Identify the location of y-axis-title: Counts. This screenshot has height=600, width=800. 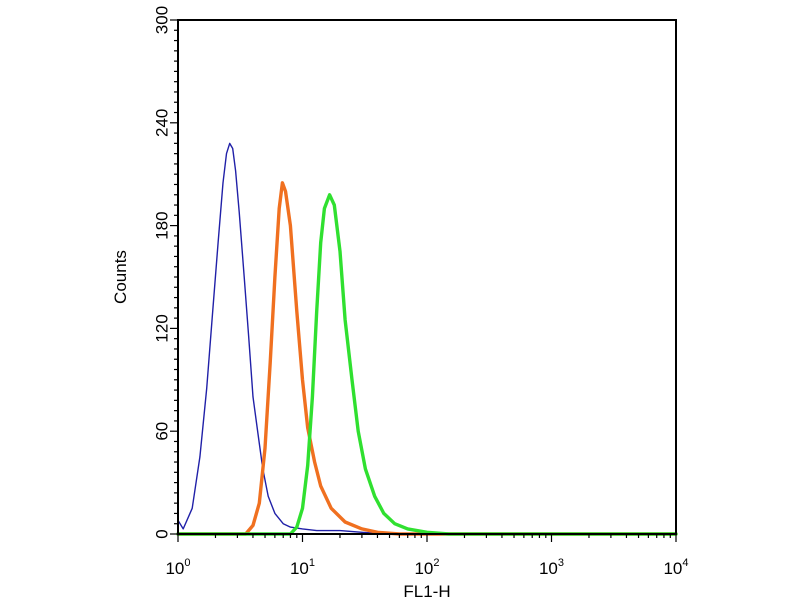
(120, 277).